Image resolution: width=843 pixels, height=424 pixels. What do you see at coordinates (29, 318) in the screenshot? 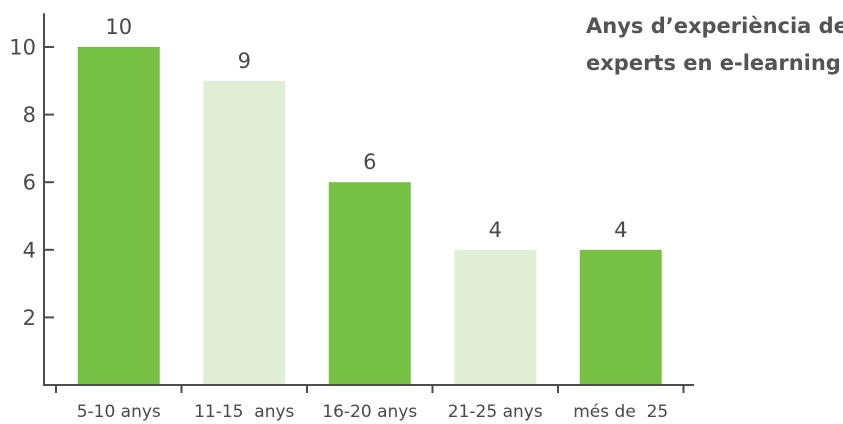
I see `y-tick-label-2: 2` at bounding box center [29, 318].